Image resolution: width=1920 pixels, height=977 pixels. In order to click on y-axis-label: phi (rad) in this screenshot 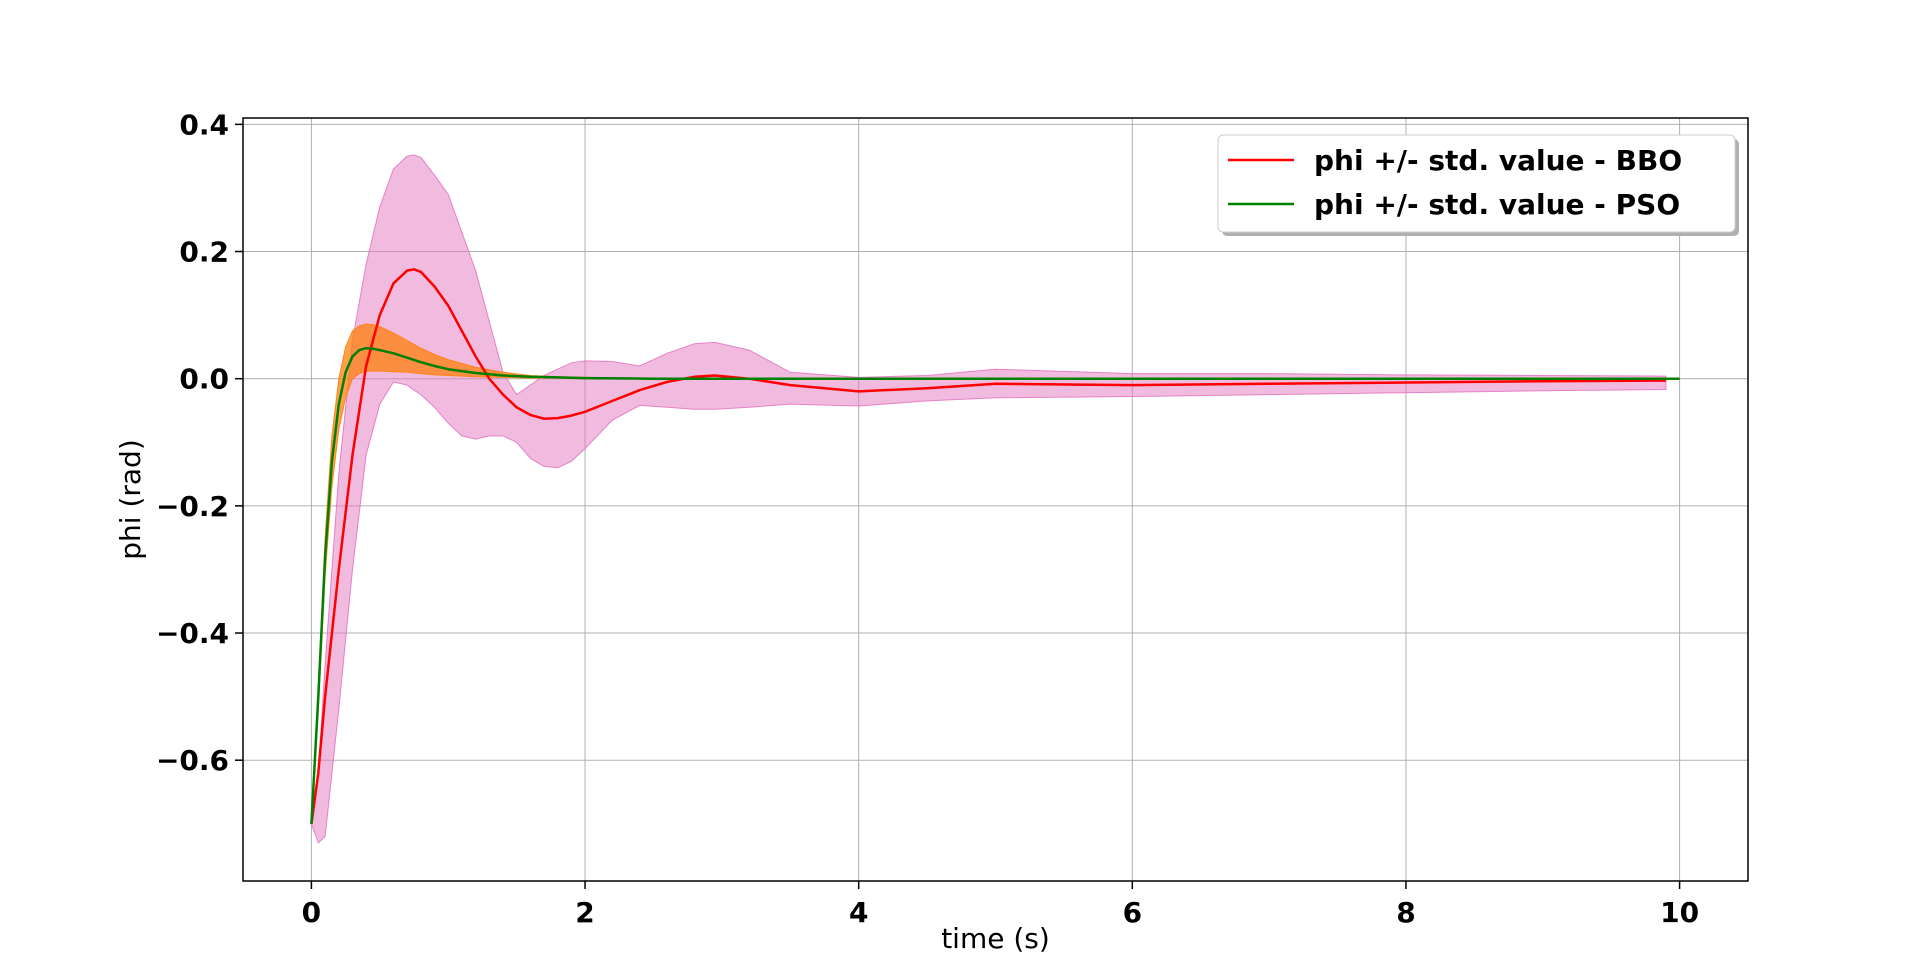, I will do `click(130, 499)`.